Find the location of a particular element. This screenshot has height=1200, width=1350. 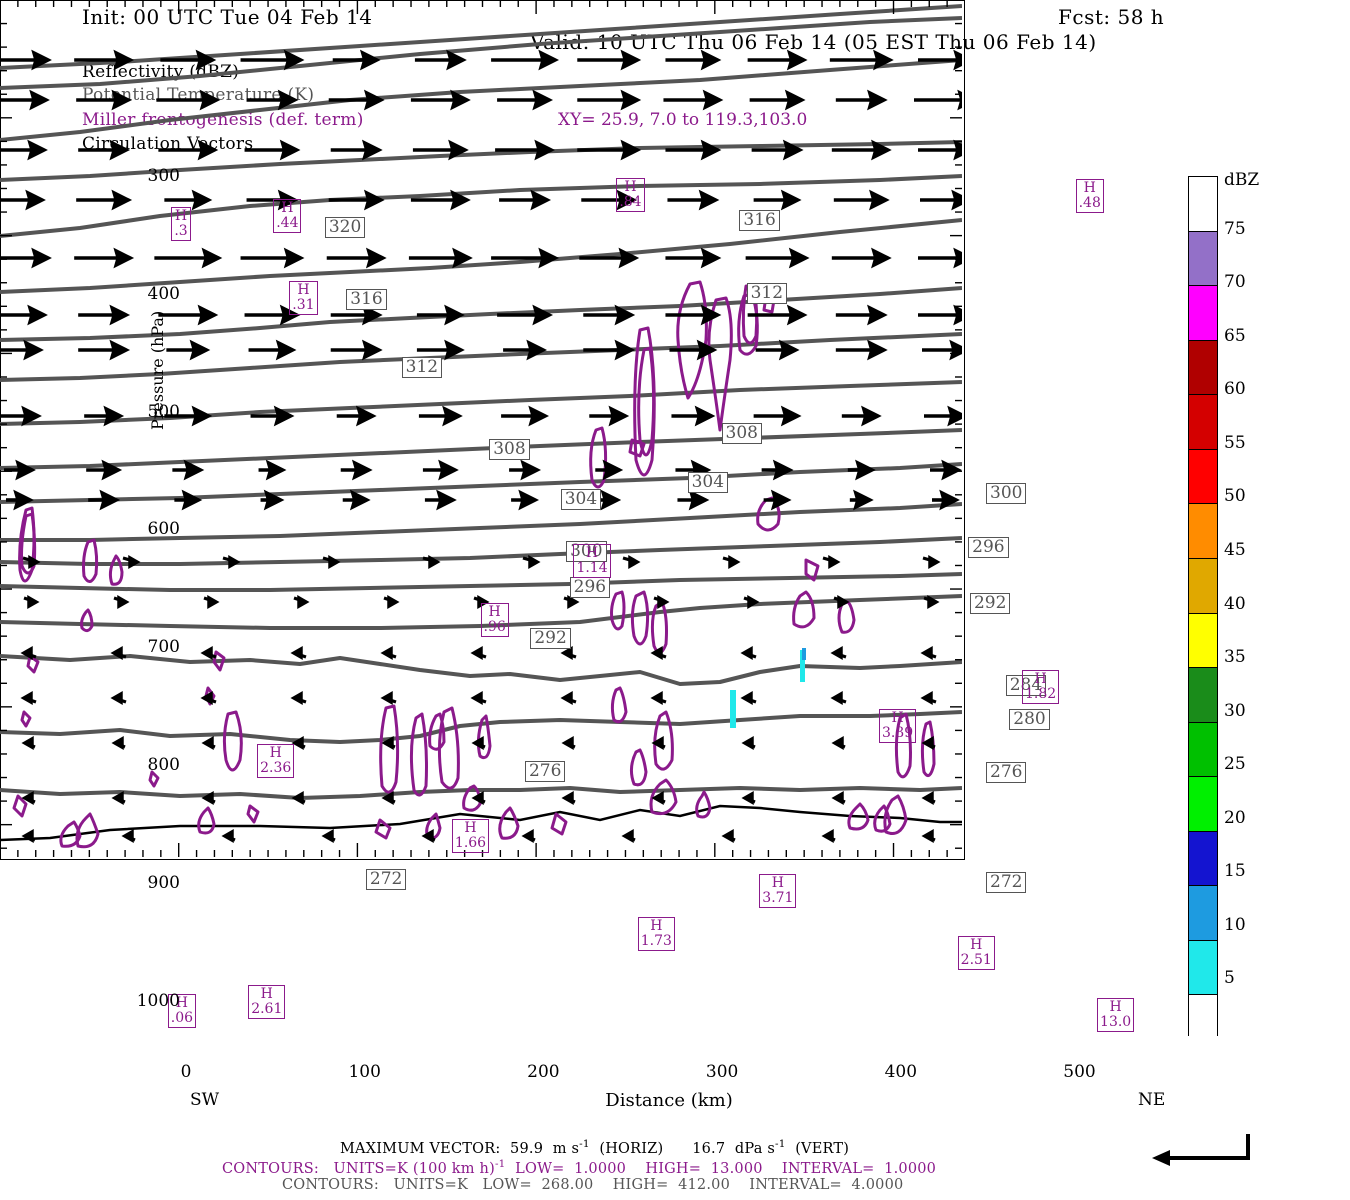

max-vector-horiz-value: 59.9 is located at coordinates (527, 1148).